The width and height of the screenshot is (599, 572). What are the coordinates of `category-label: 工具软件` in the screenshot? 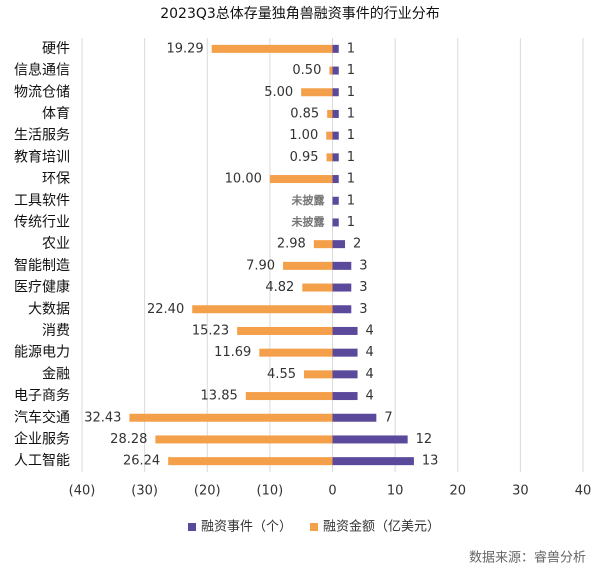 It's located at (42, 201).